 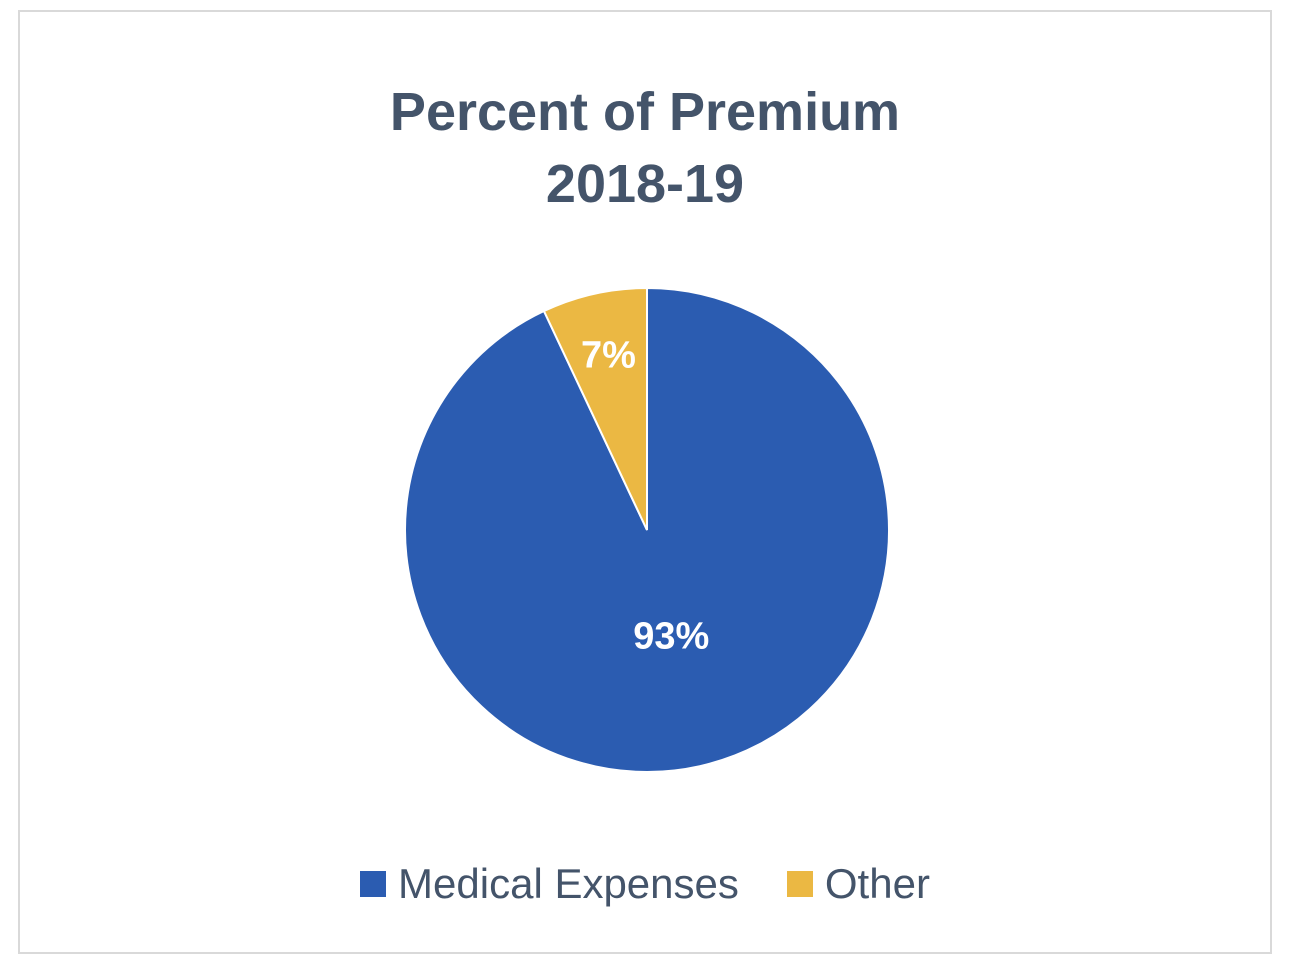 What do you see at coordinates (373, 884) in the screenshot?
I see `legend-swatch-medical-expenses` at bounding box center [373, 884].